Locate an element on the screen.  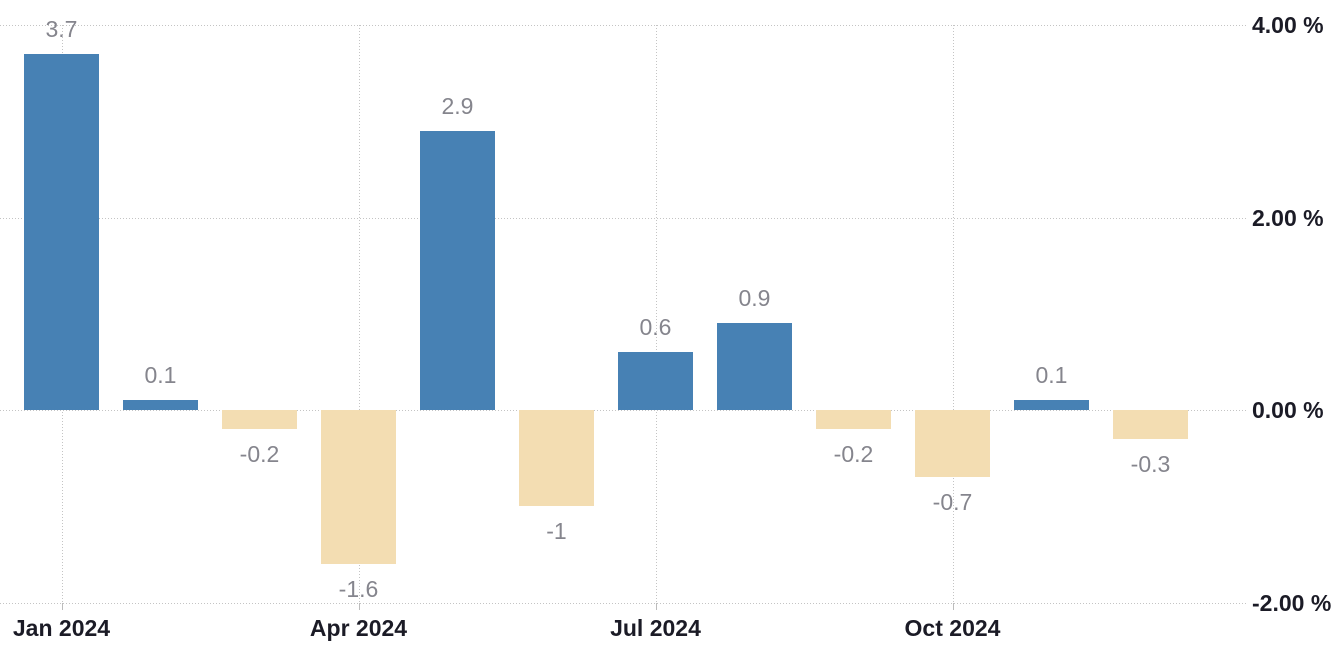
y-tick-label: 2.00 % is located at coordinates (1288, 217).